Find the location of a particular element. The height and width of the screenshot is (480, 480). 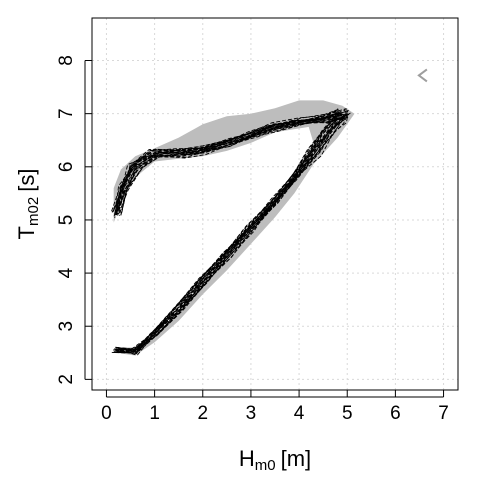

x-axis-title: Hm0 [m] is located at coordinates (275, 460).